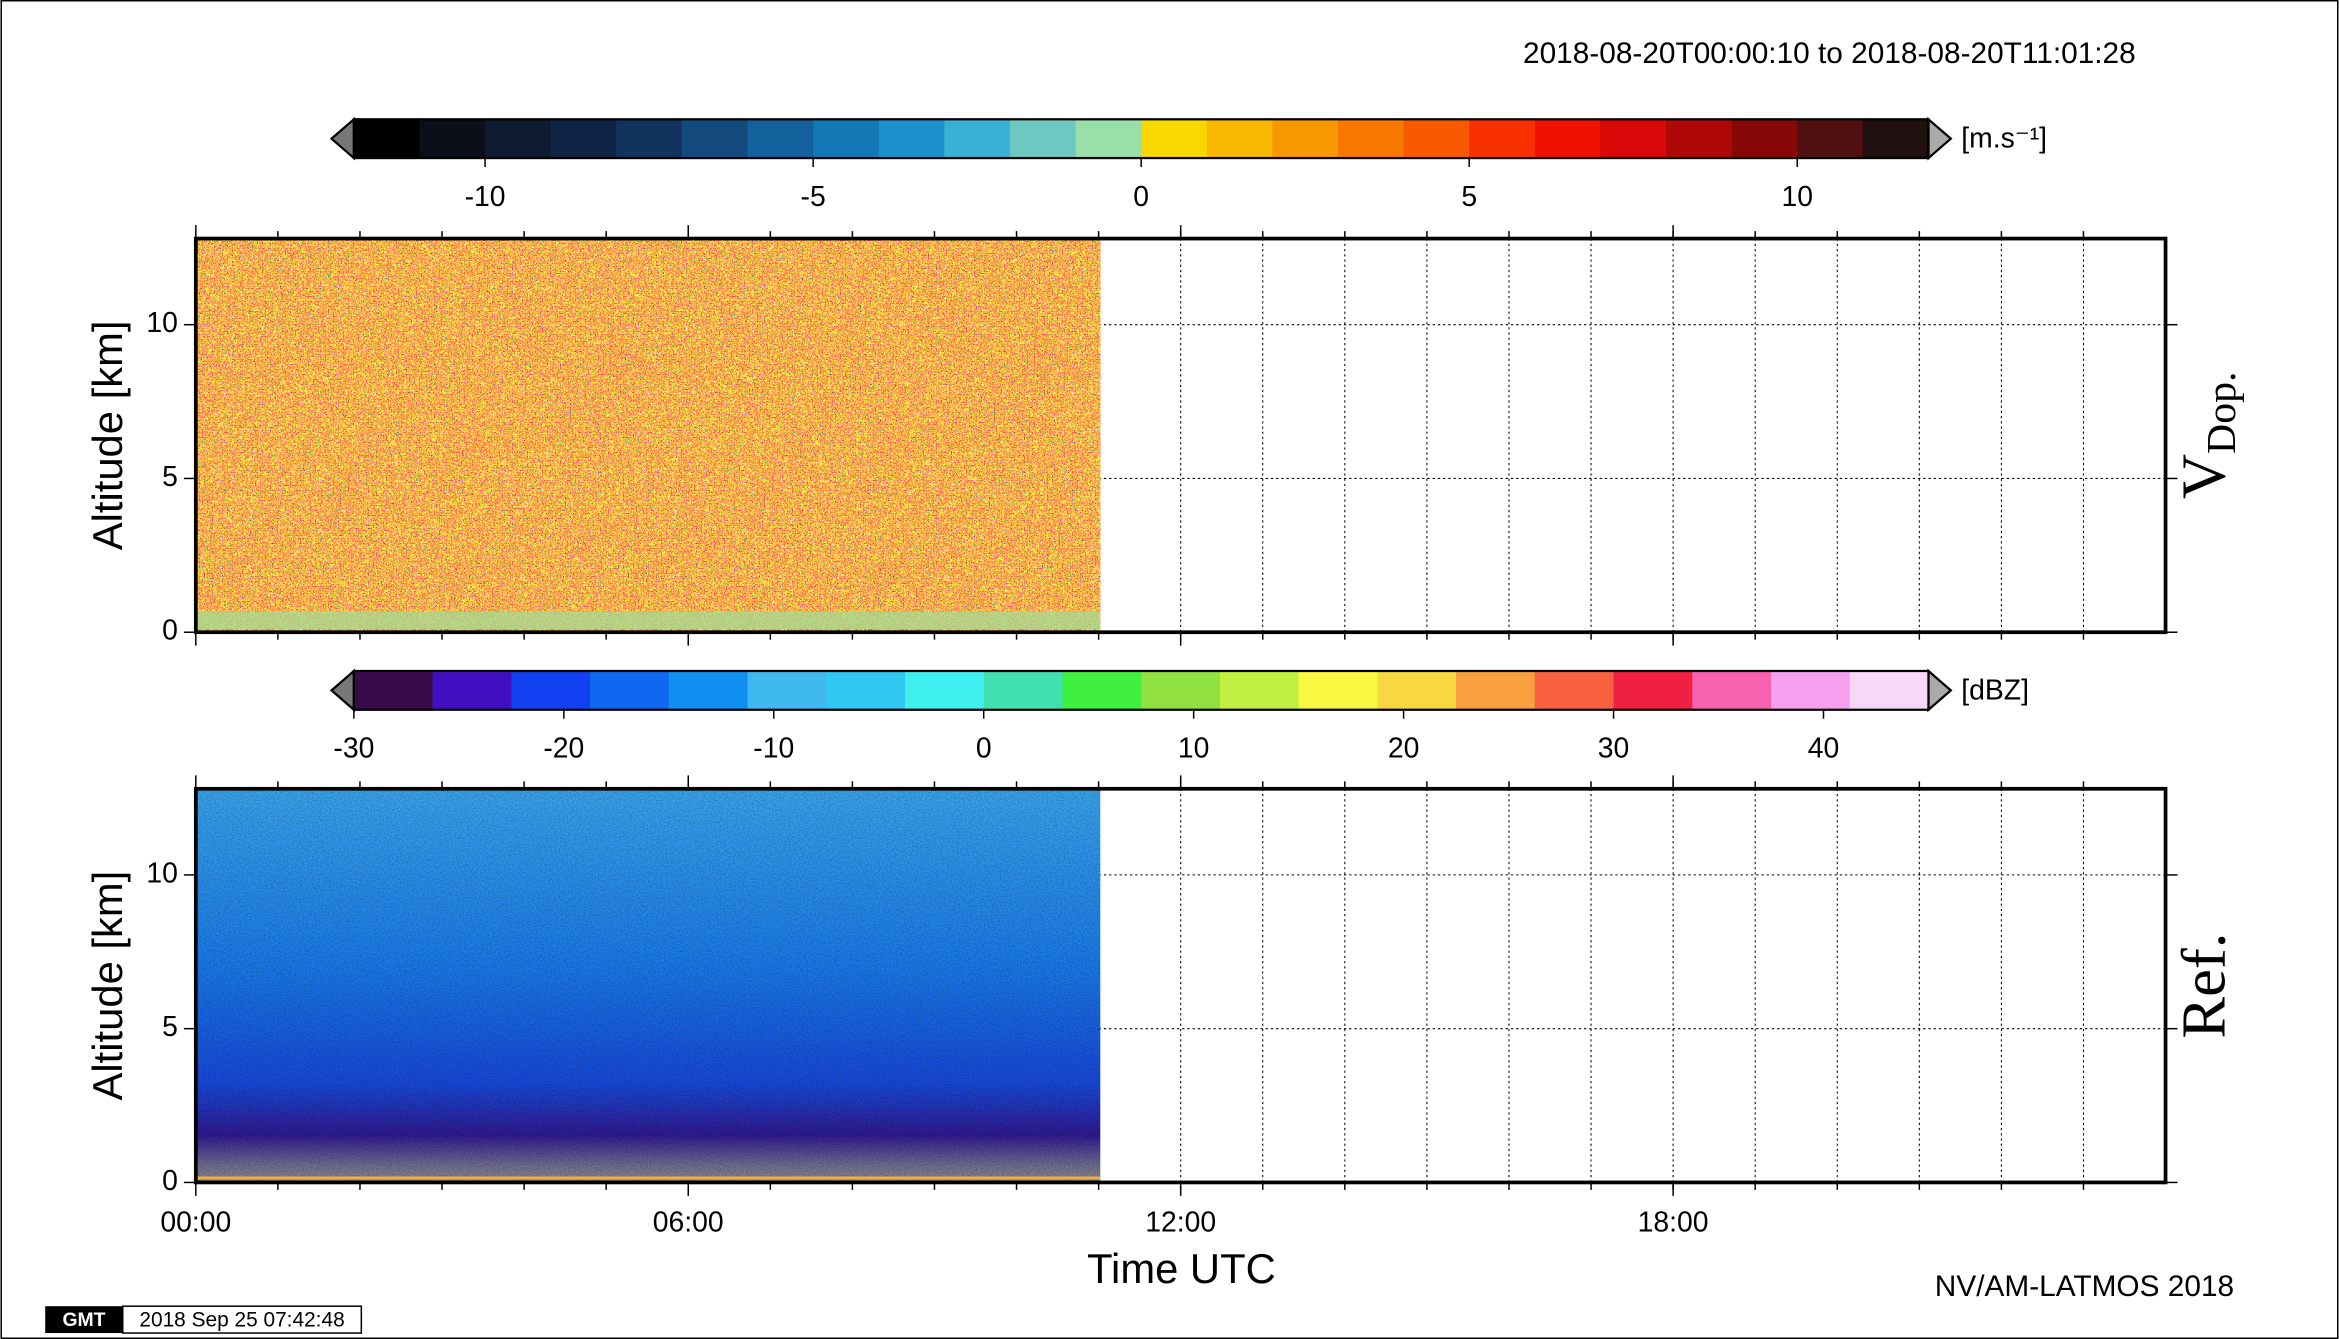 This screenshot has height=1339, width=2339. I want to click on logo: GMT, so click(83, 1320).